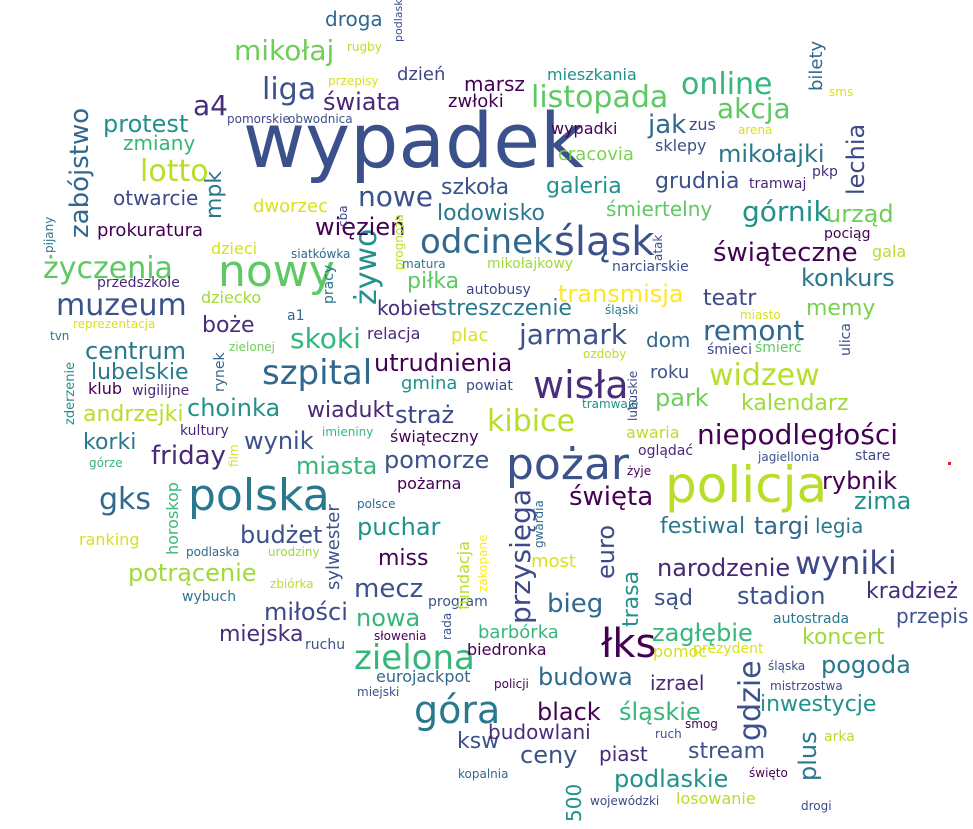  I want to click on word: obwodnica, so click(320, 119).